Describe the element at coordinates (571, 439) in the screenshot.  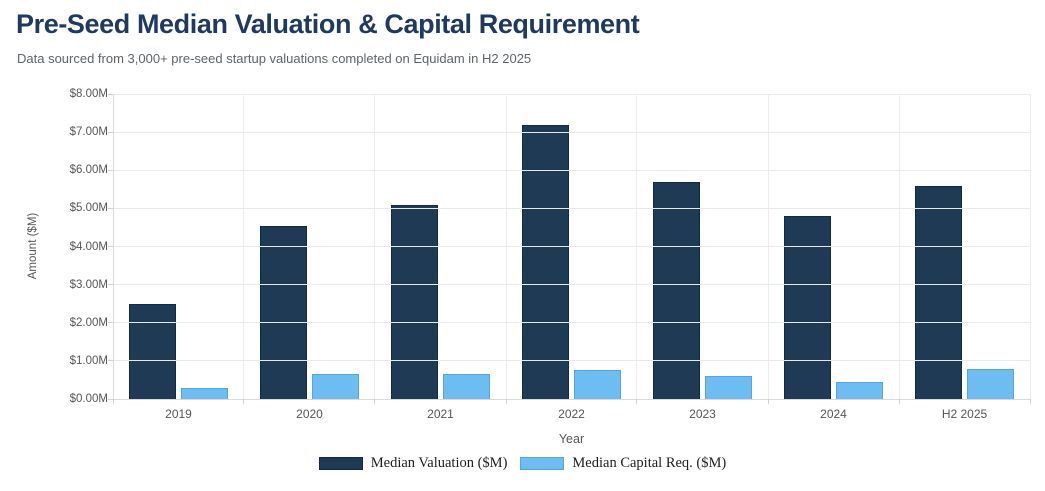
I see `x-axis-title: Year` at that location.